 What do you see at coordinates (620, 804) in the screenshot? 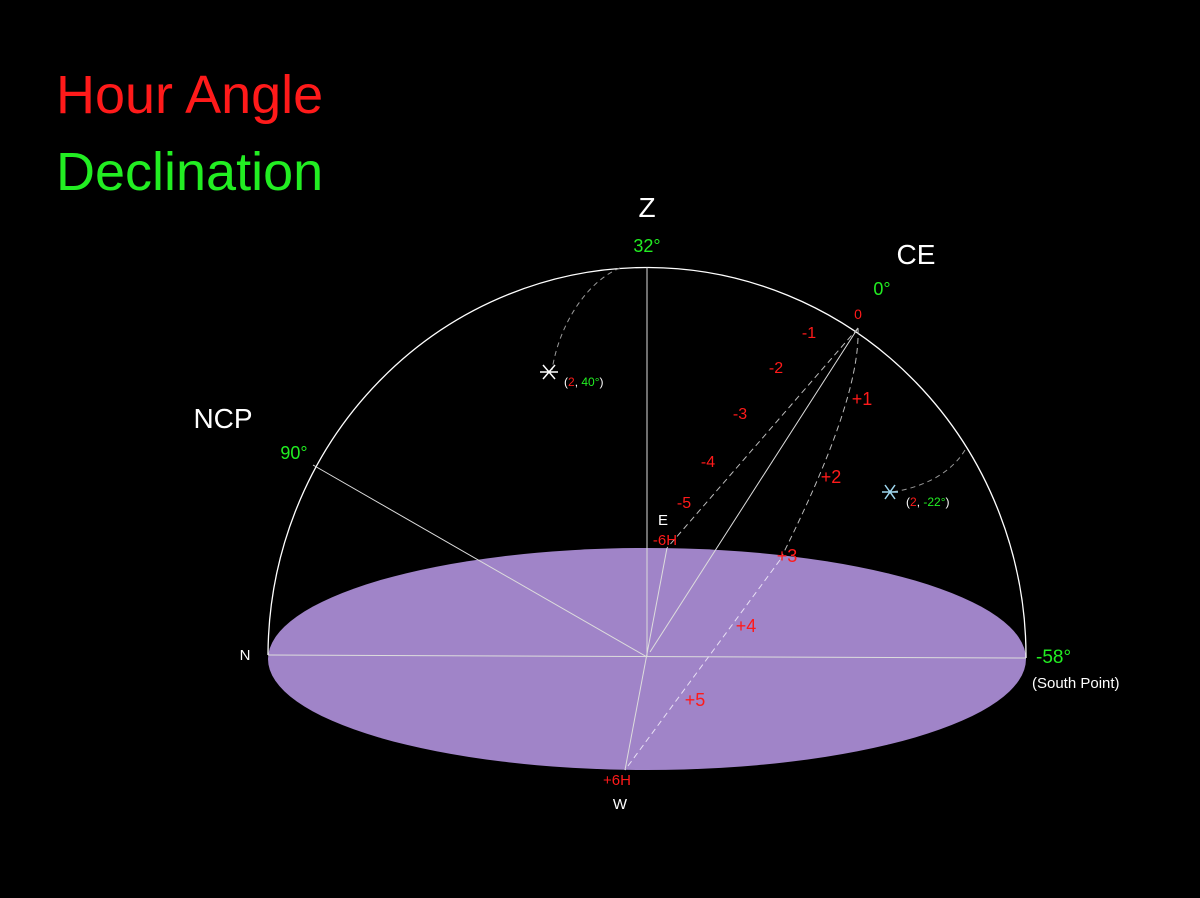
I see `point-label: W` at bounding box center [620, 804].